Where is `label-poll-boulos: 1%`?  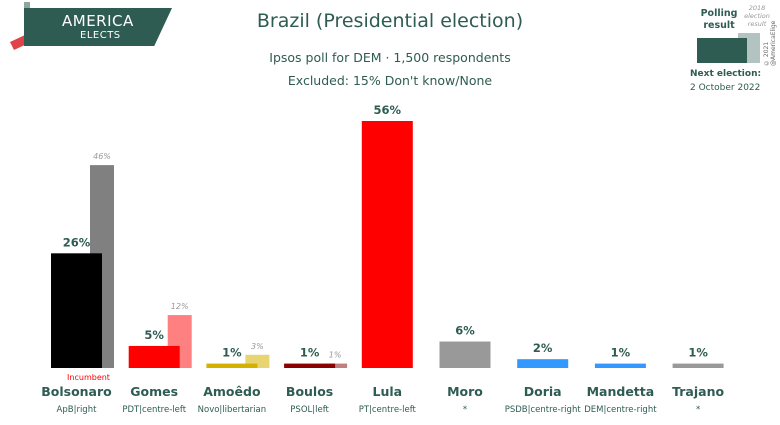
label-poll-boulos: 1% is located at coordinates (310, 353).